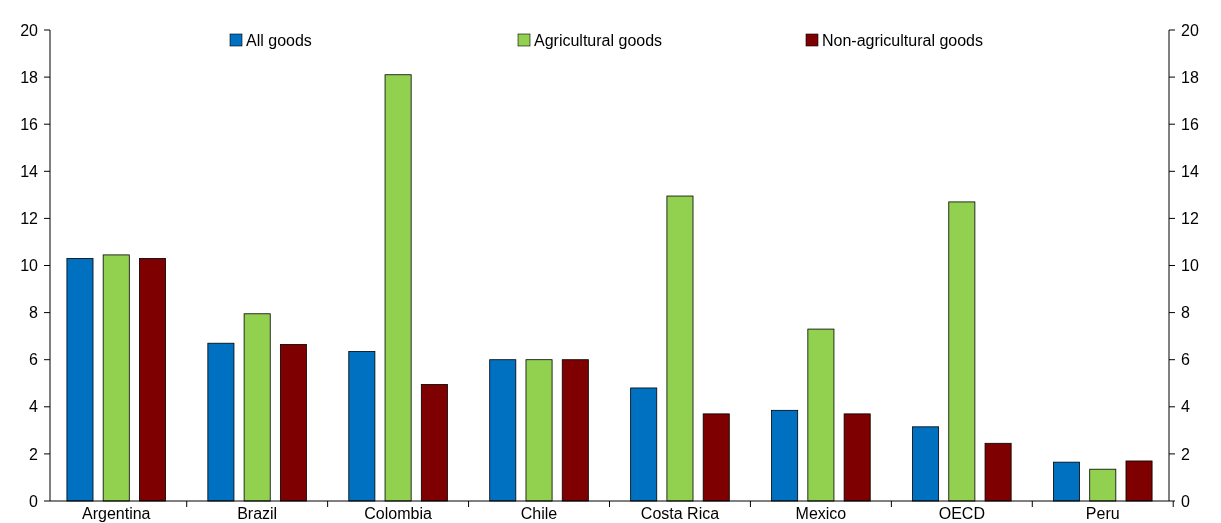  I want to click on x-tick-label: Chile, so click(539, 513).